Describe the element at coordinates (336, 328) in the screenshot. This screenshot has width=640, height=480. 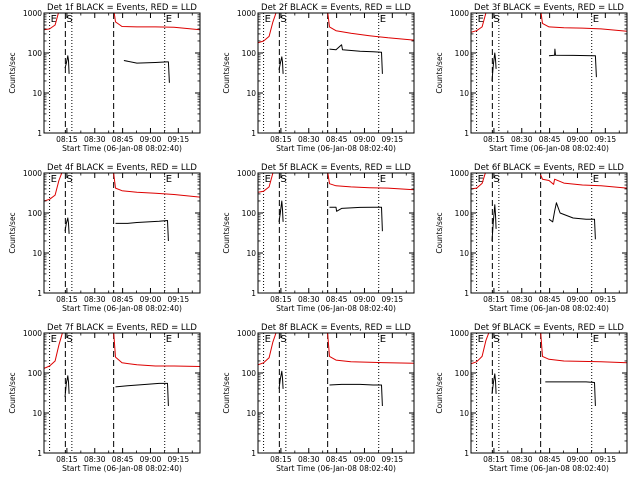
I see `panel-title: Det 8f BLACK = Events, RED = LLD` at that location.